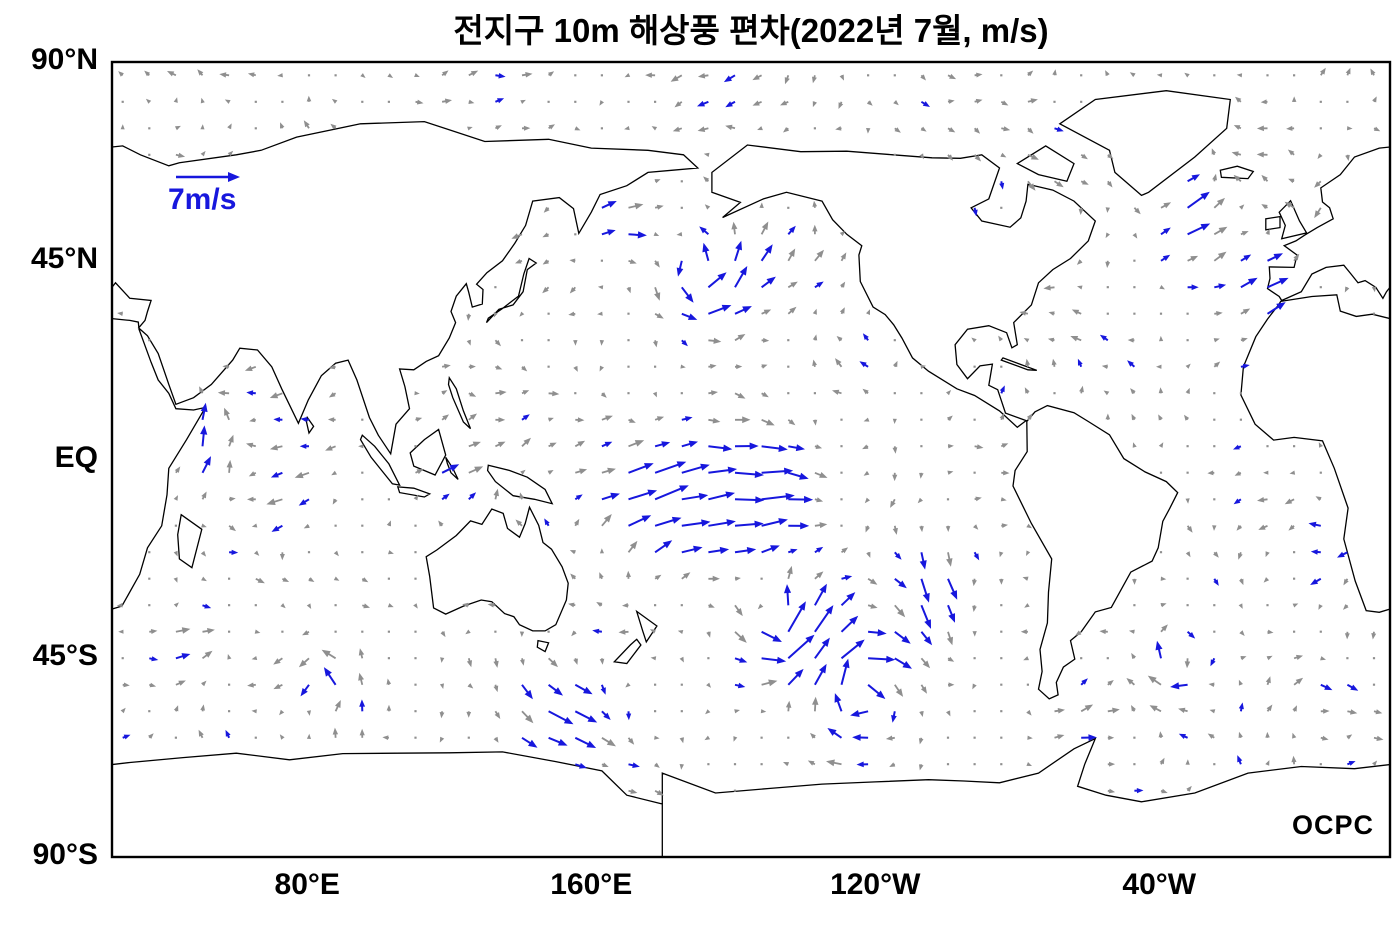  I want to click on reference-arrow-label: 7m/s, so click(202, 199).